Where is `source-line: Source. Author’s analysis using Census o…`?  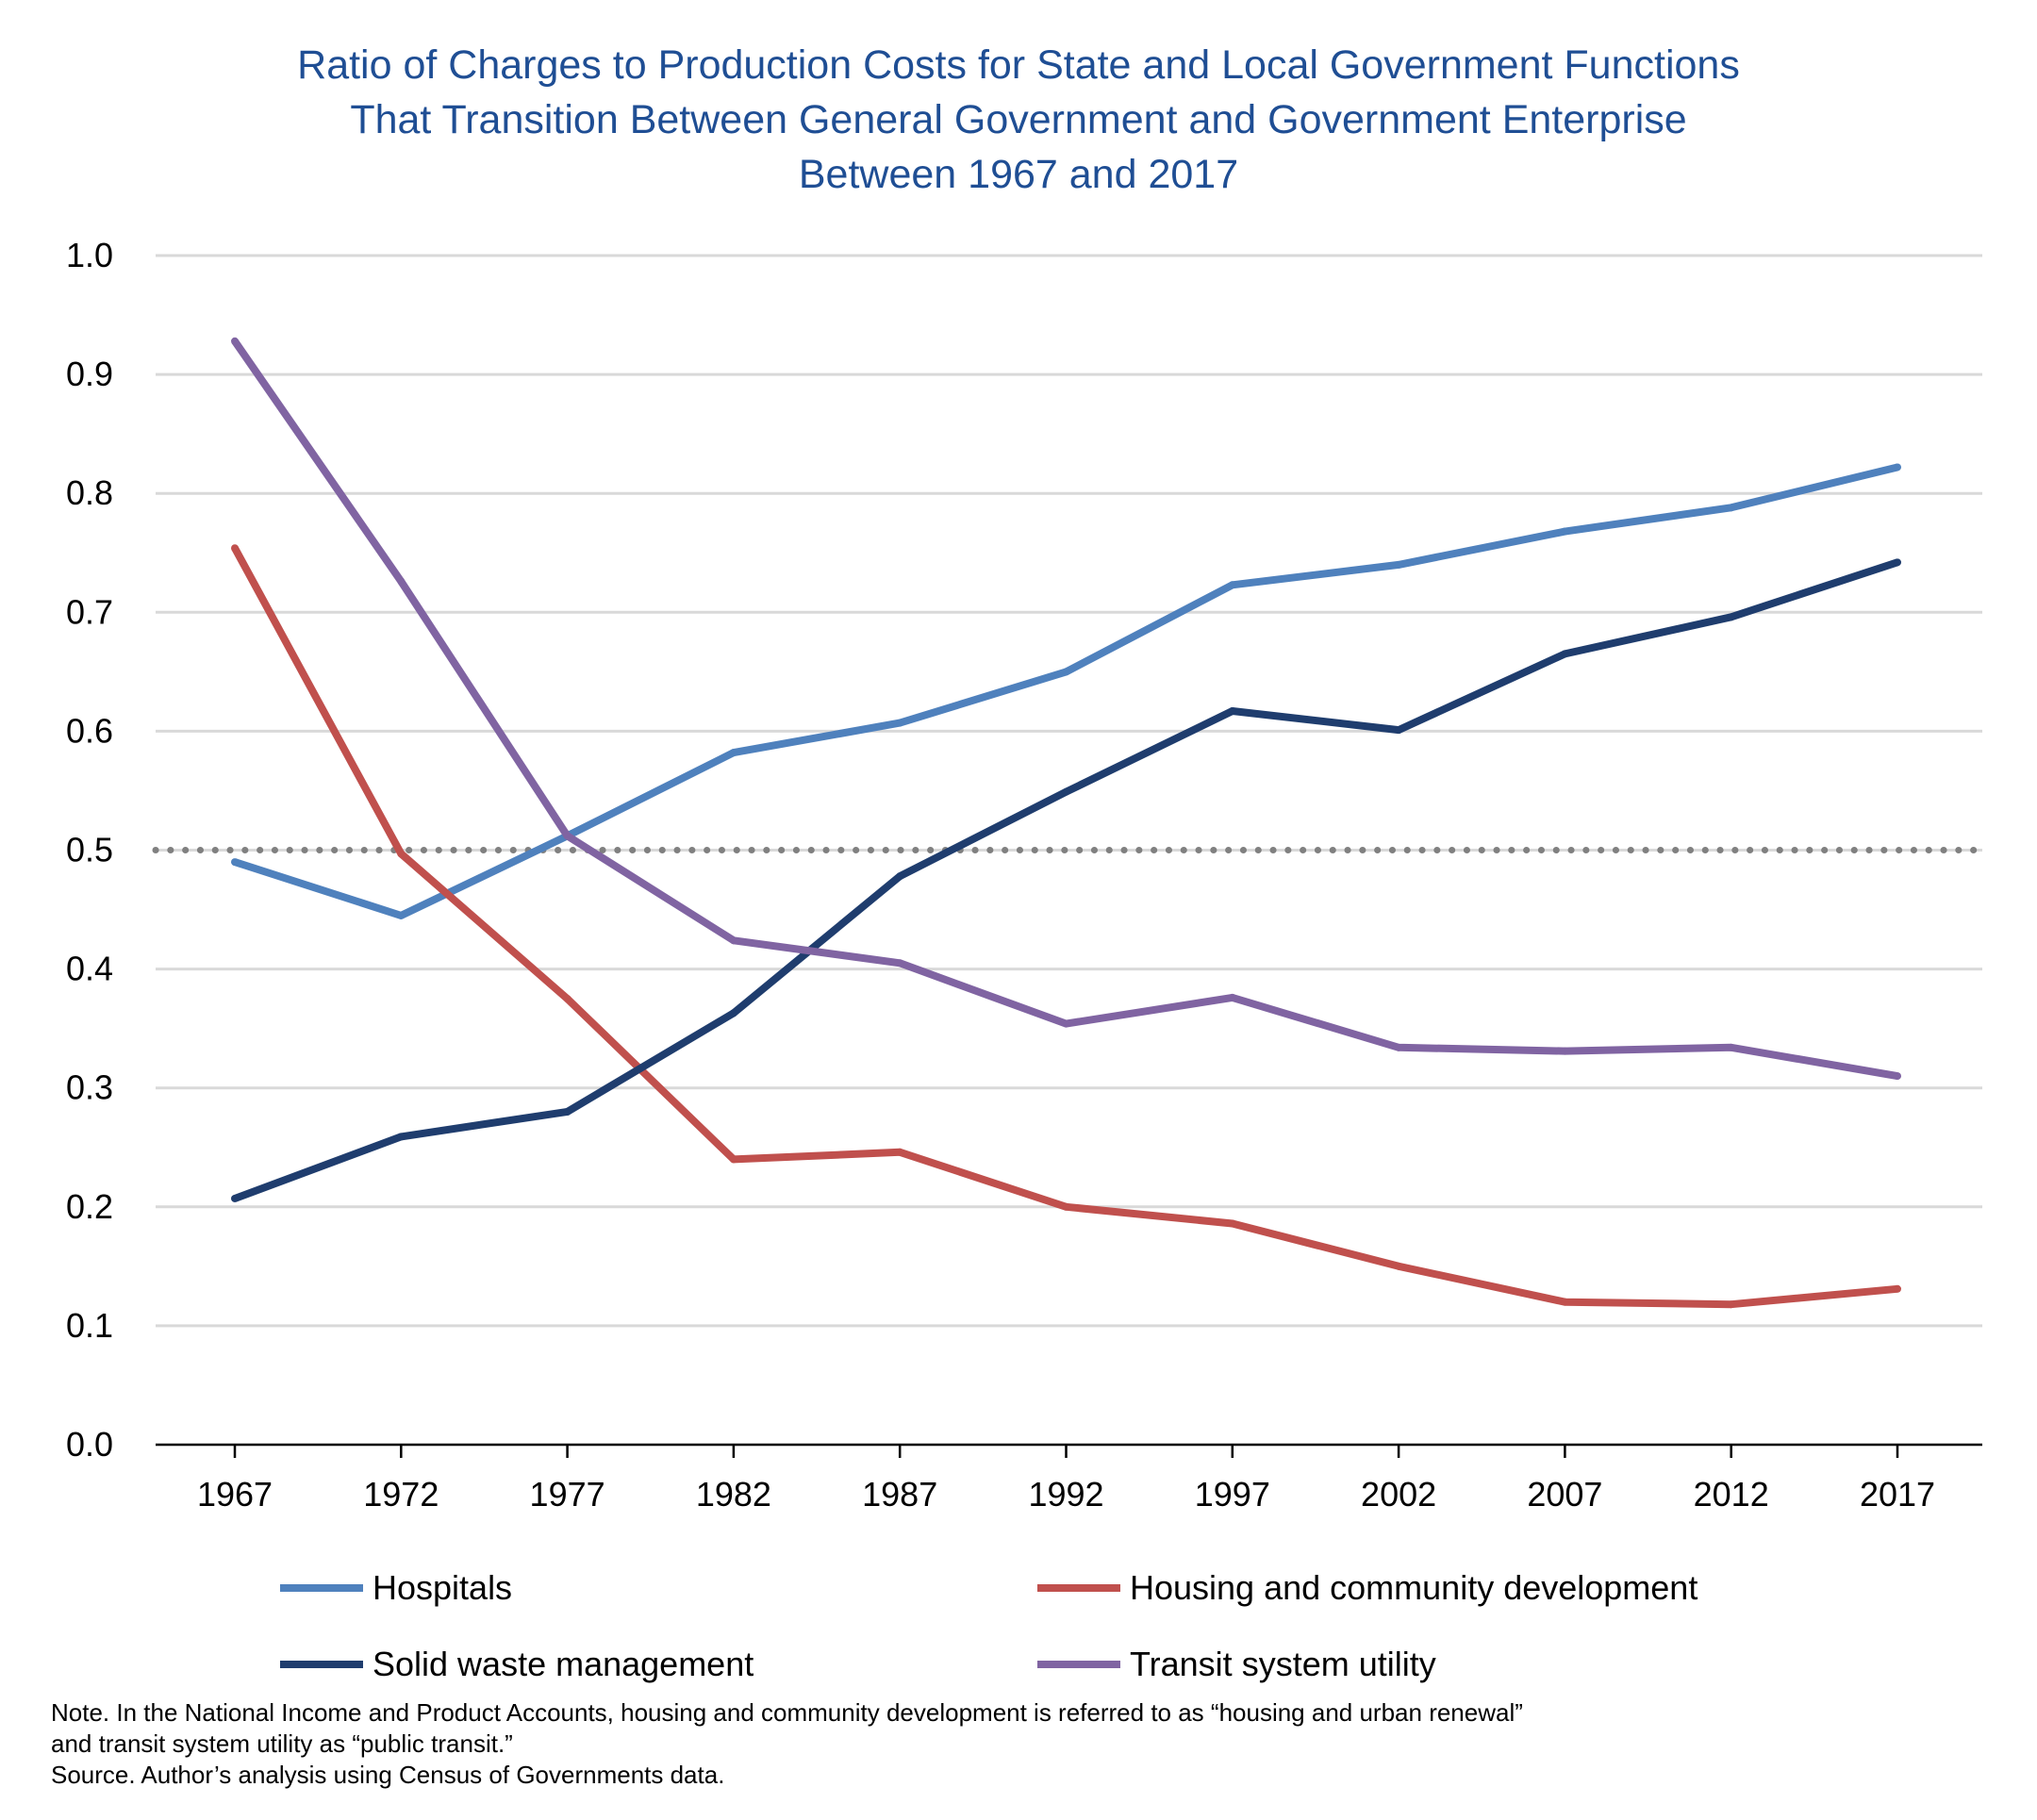 source-line: Source. Author’s analysis using Census o… is located at coordinates (388, 1775).